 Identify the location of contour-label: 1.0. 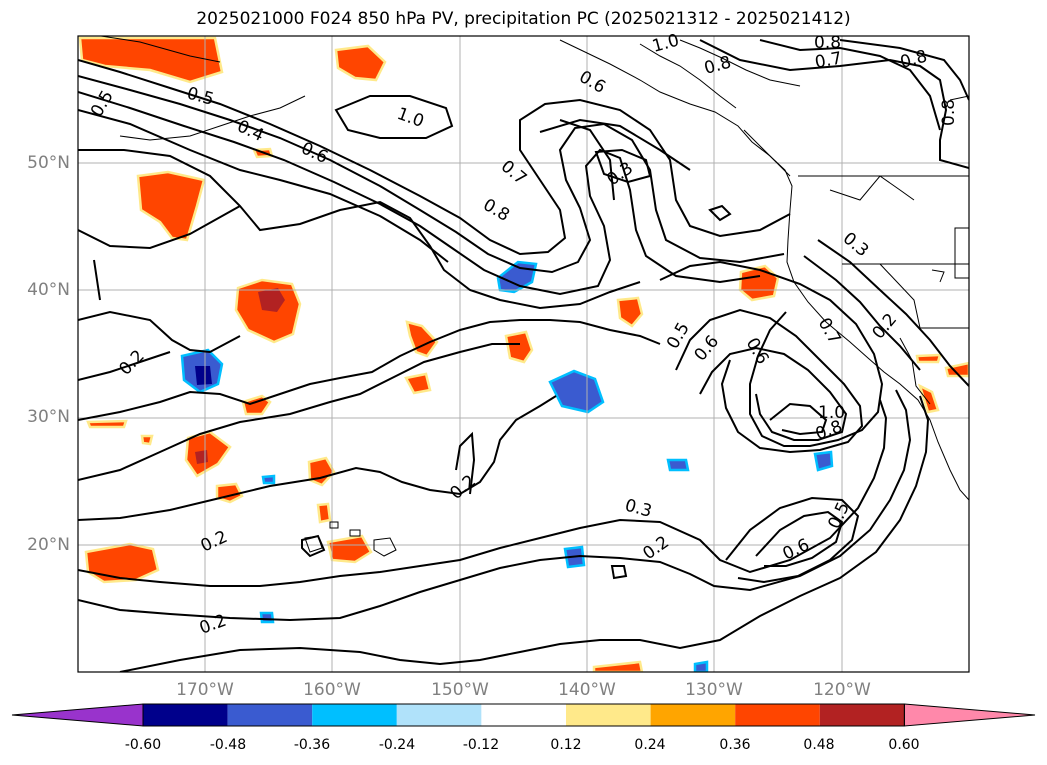
(831, 413).